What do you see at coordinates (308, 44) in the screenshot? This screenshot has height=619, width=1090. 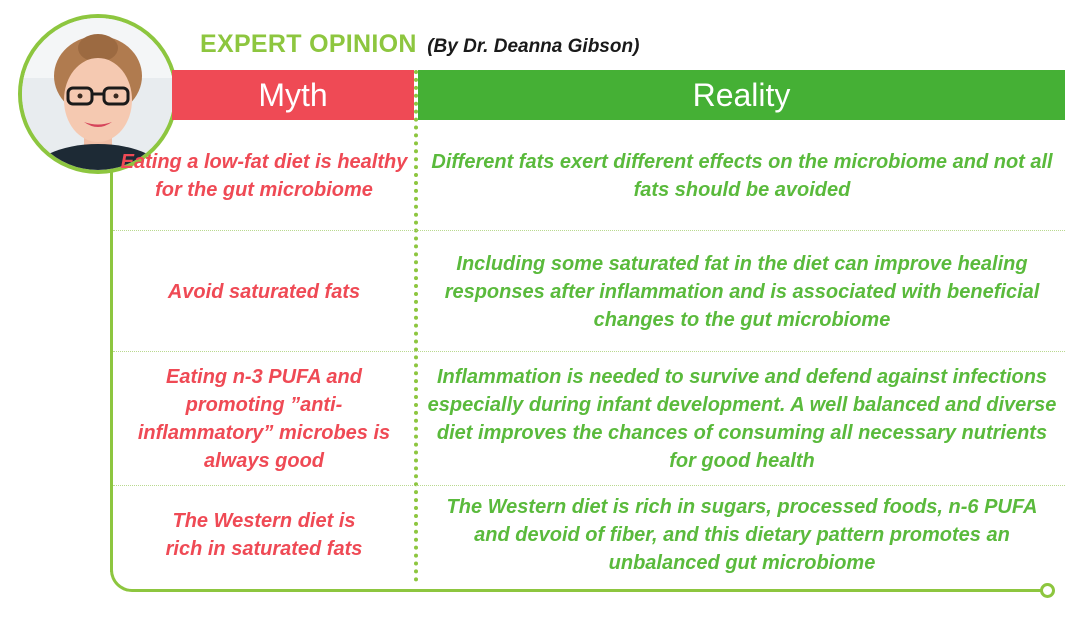 I see `title-main: EXPERT OPINION` at bounding box center [308, 44].